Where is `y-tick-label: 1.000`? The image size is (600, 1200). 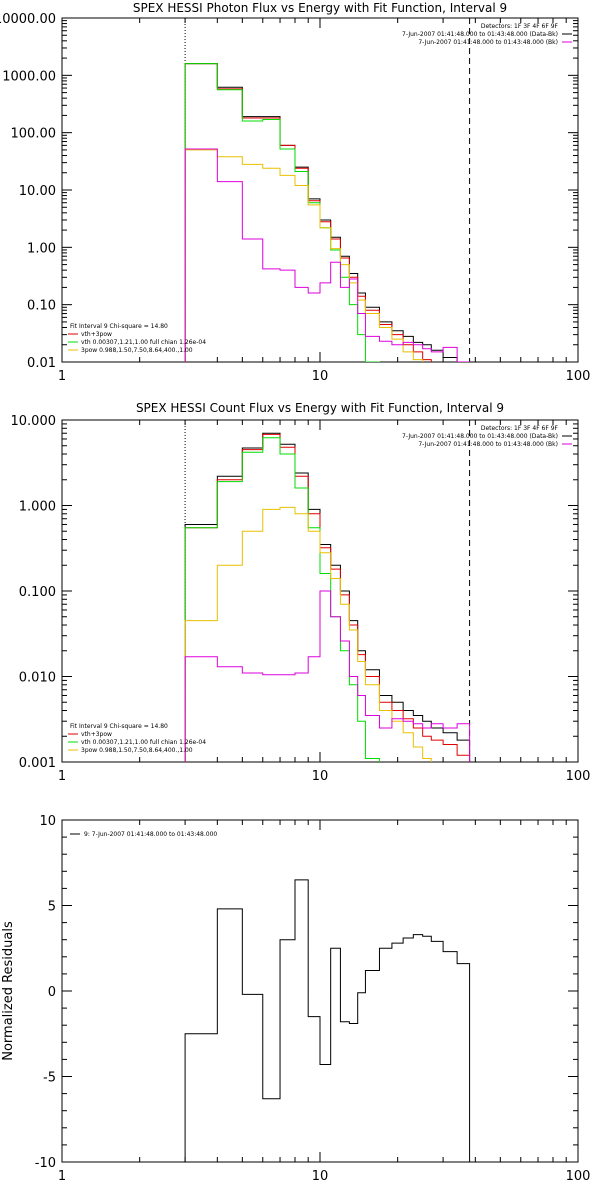 y-tick-label: 1.000 is located at coordinates (37, 507).